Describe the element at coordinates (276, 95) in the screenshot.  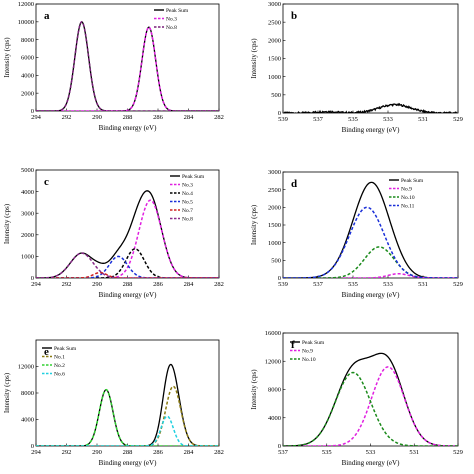
I see `y-tick-label: 500` at that location.